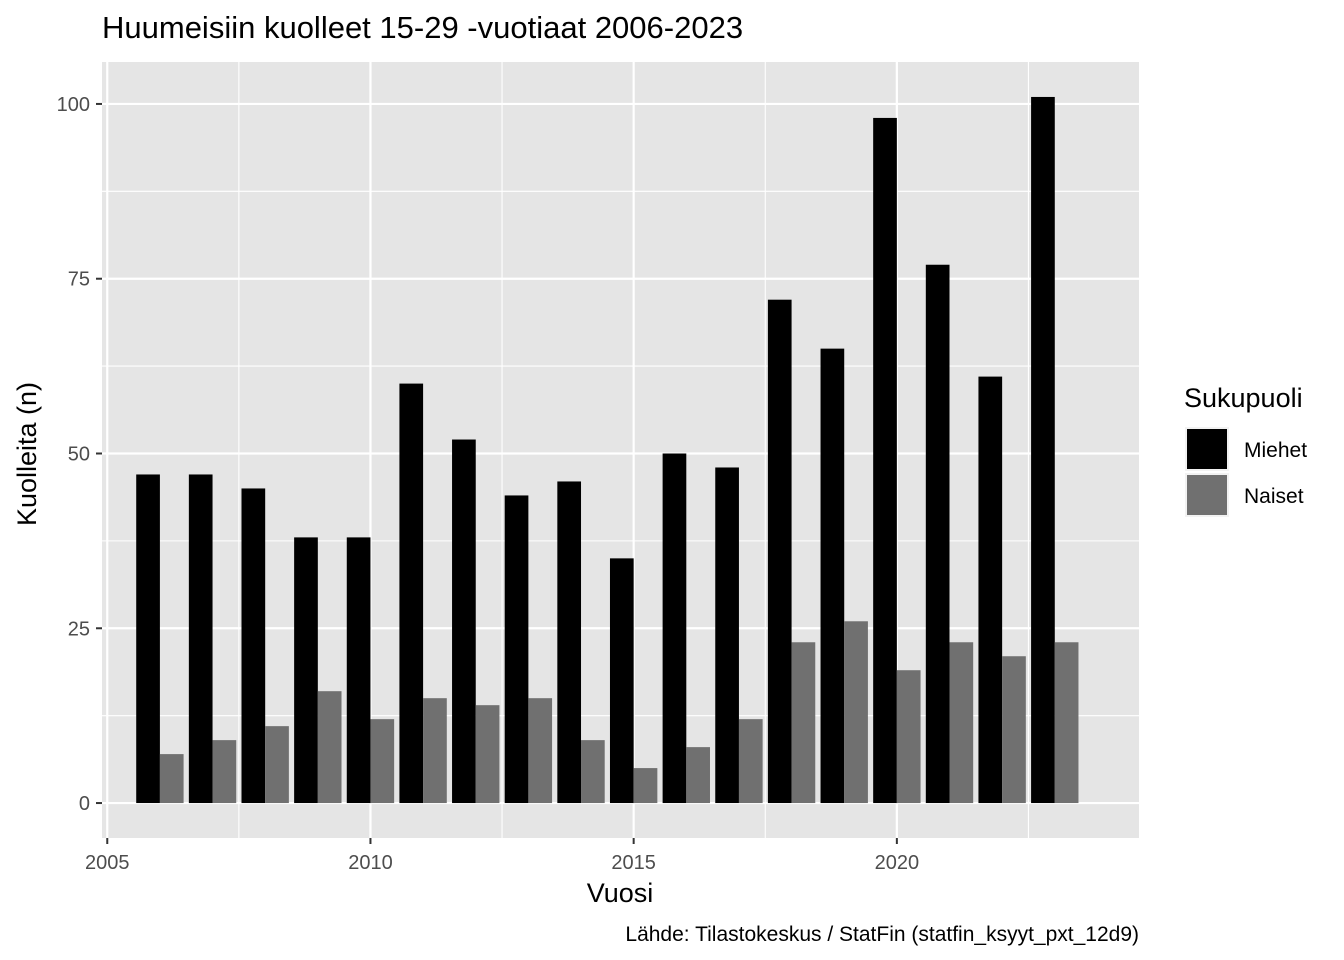 This screenshot has width=1344, height=960. I want to click on bar-miehet-2014, so click(569, 642).